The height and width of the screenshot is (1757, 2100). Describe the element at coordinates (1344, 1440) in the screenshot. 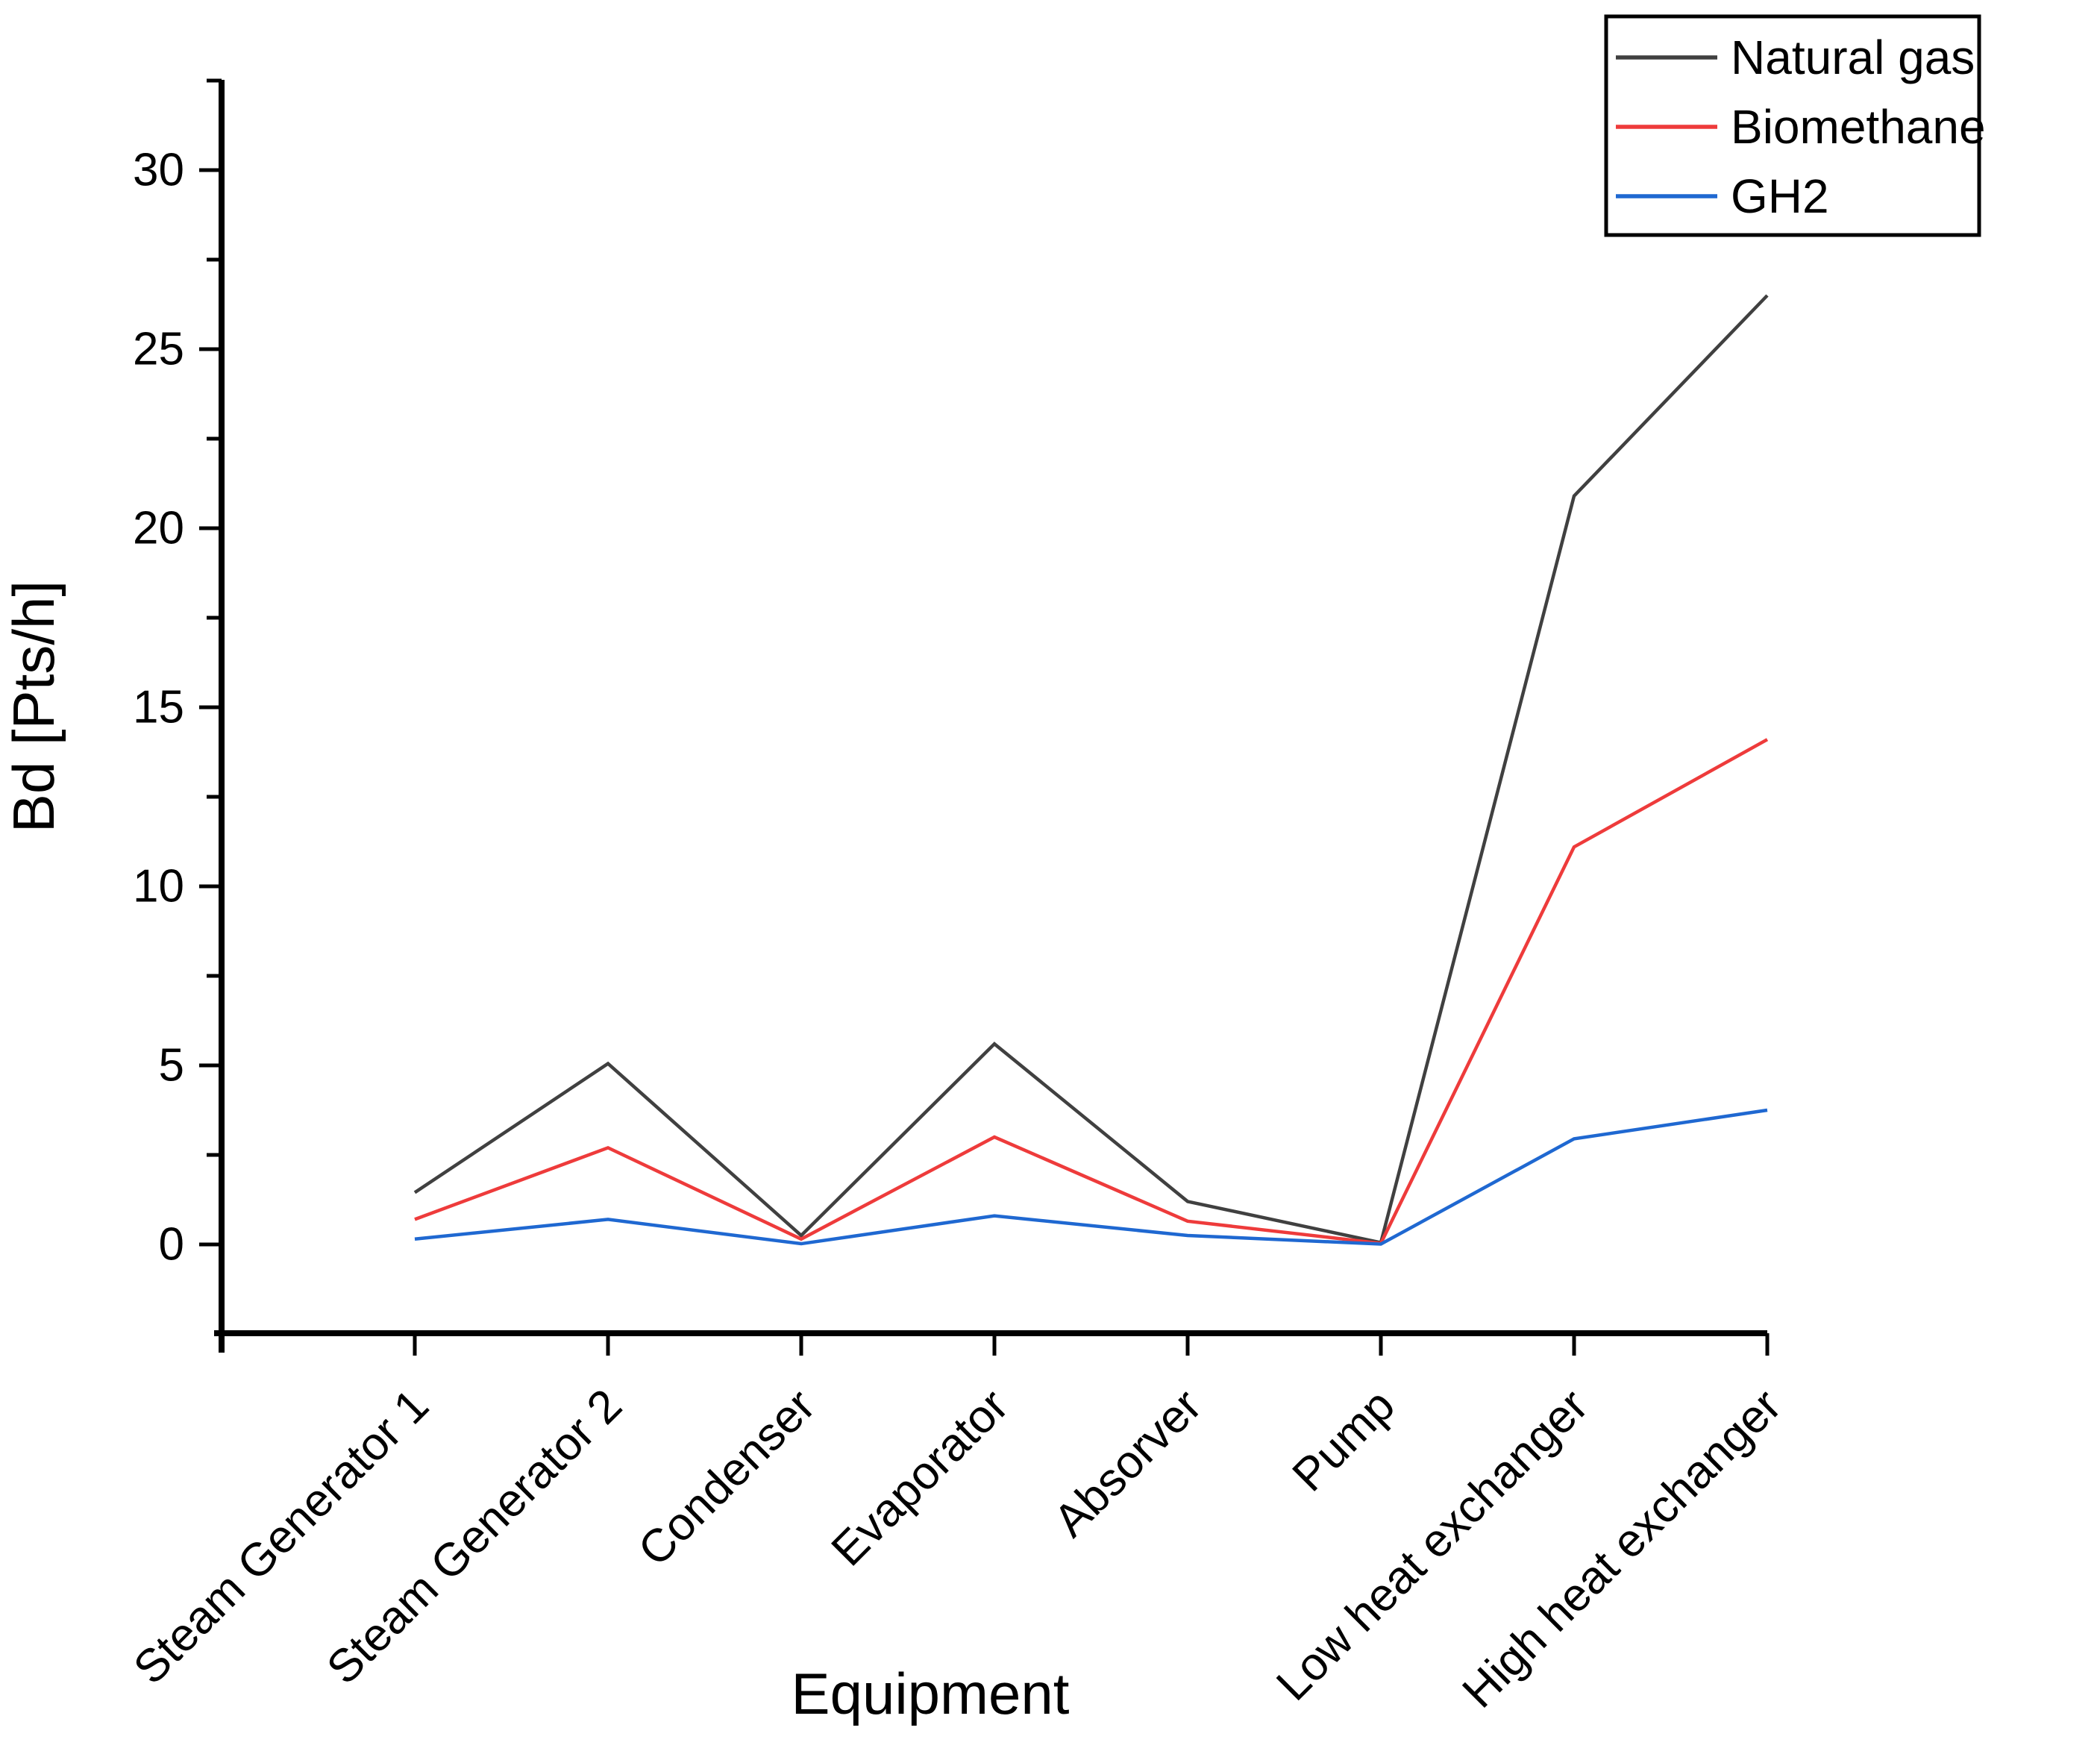

I see `x-tick-label: Pump` at that location.